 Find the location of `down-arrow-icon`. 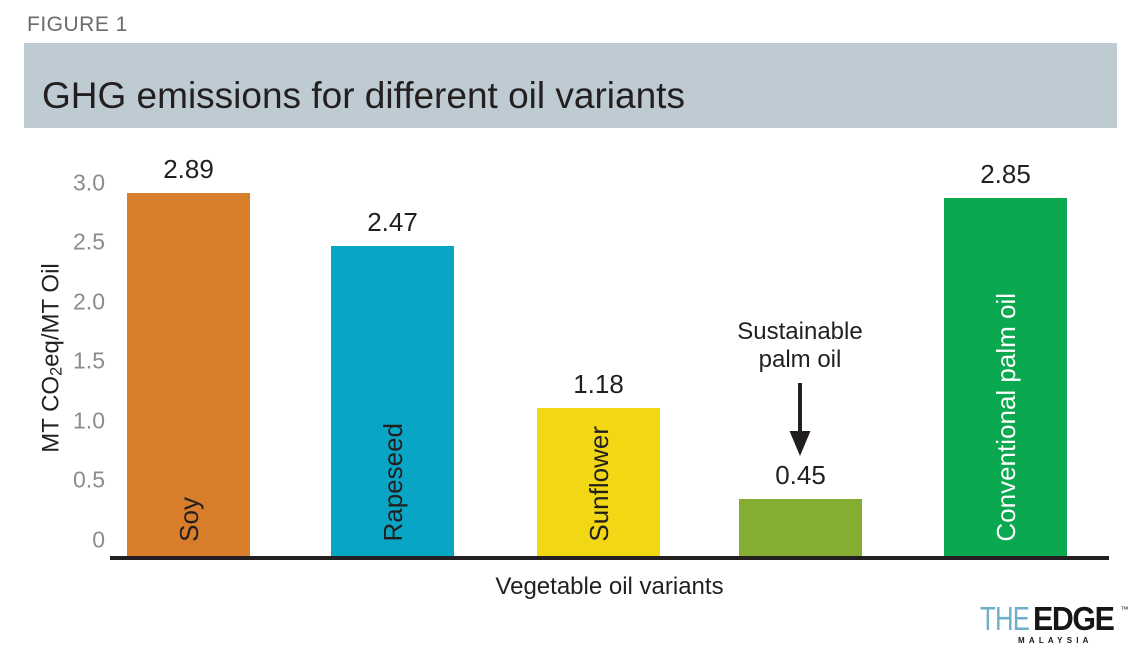

down-arrow-icon is located at coordinates (800, 419).